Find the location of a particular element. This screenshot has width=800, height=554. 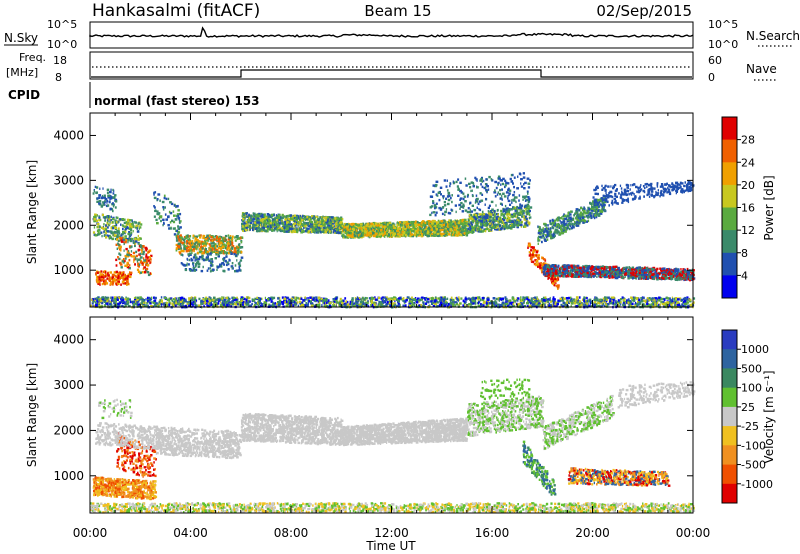

freq-panel: Freq. [MHz] 18 8 60 0 Nave is located at coordinates (391, 67).